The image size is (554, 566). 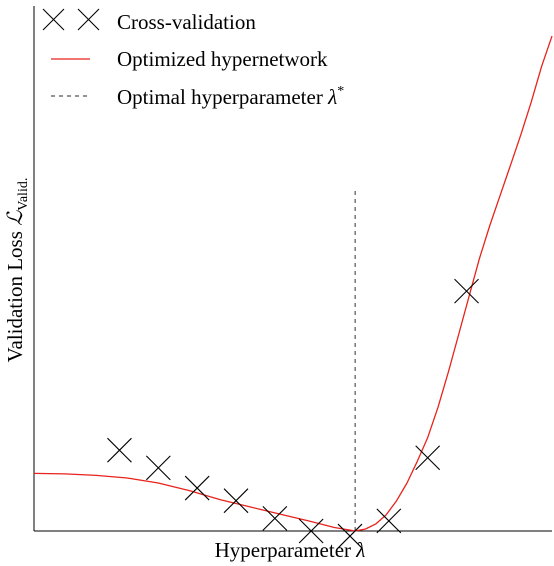 I want to click on legend-label-hypernetwork: Optimized hypernetwork, so click(x=222, y=59).